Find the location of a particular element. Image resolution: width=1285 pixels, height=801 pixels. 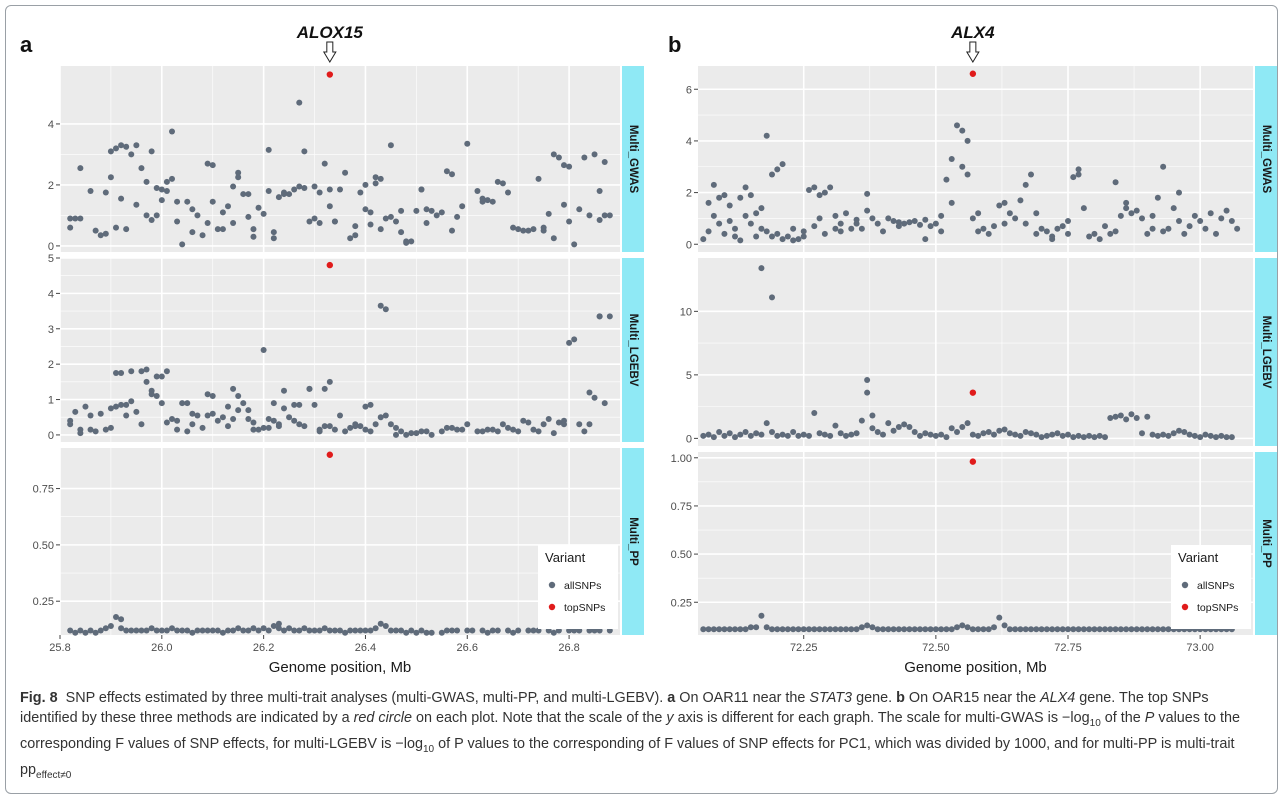

caption-text: gene. is located at coordinates (874, 698).